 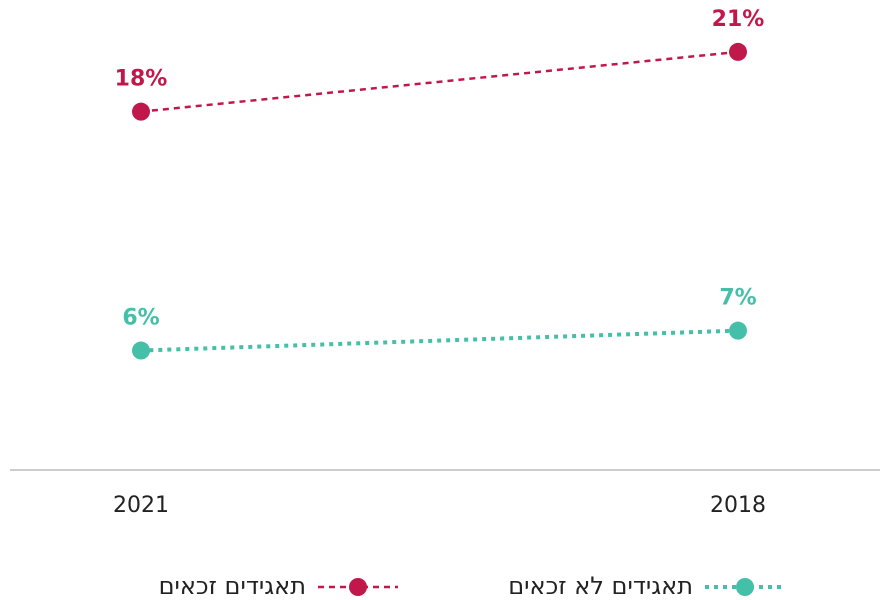 What do you see at coordinates (232, 586) in the screenshot?
I see `legend-label: תאגידים זכאים` at bounding box center [232, 586].